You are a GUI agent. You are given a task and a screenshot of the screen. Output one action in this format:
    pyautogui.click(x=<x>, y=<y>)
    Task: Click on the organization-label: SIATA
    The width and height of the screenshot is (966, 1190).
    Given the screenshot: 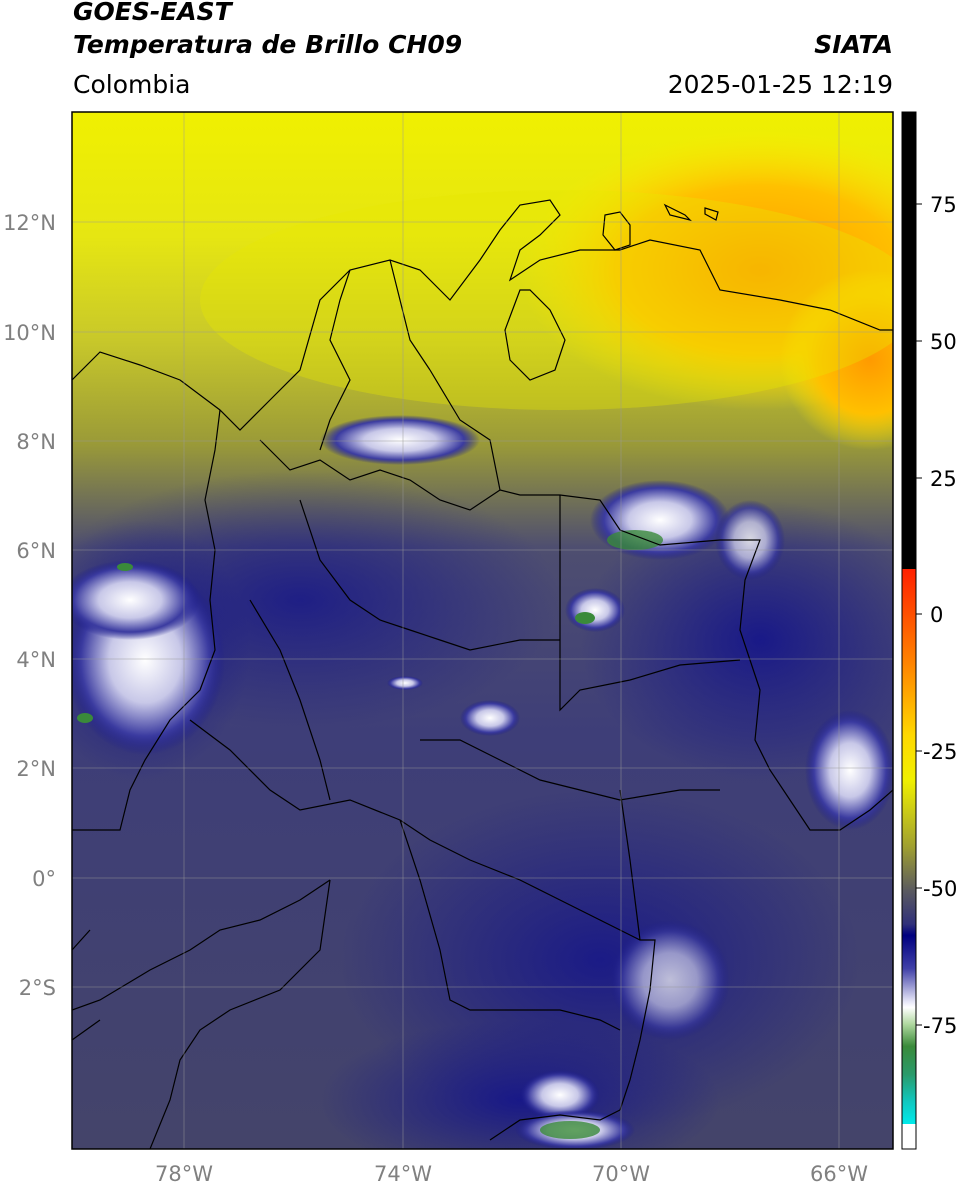 What is the action you would take?
    pyautogui.click(x=853, y=44)
    